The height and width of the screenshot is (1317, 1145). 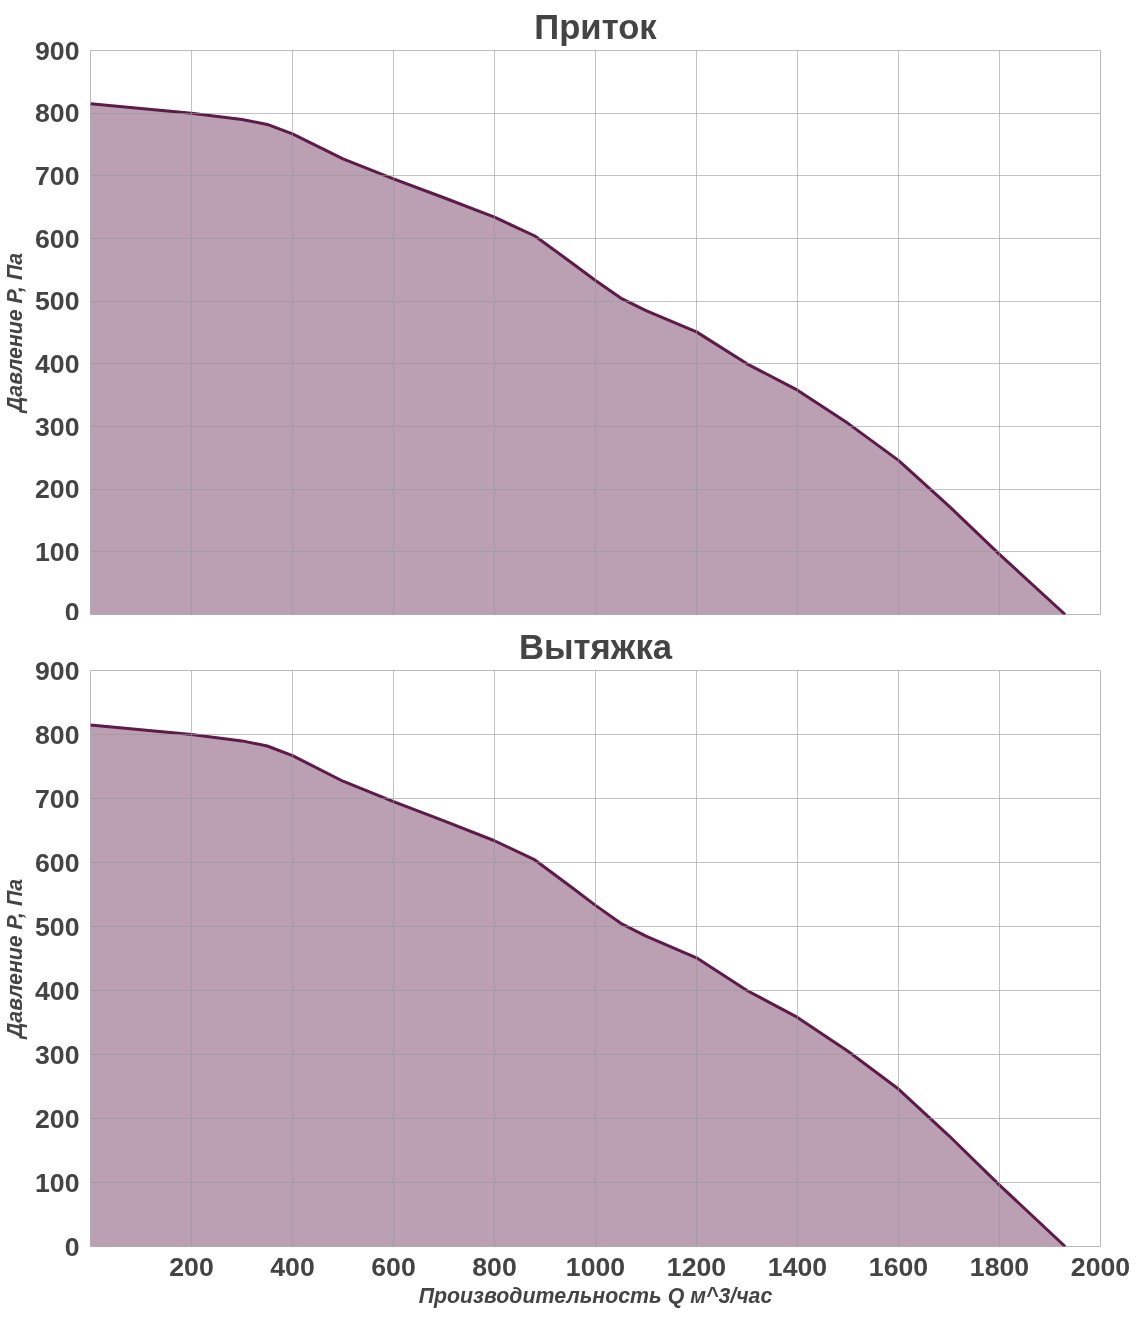 What do you see at coordinates (191, 1266) in the screenshot?
I see `x-tick-label: 200` at bounding box center [191, 1266].